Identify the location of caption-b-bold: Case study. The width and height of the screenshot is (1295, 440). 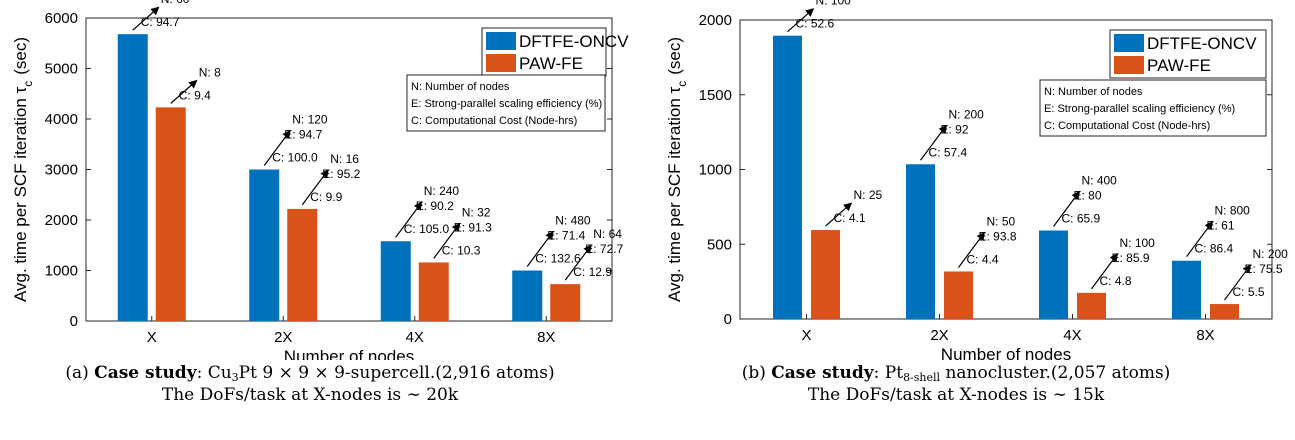
(822, 373).